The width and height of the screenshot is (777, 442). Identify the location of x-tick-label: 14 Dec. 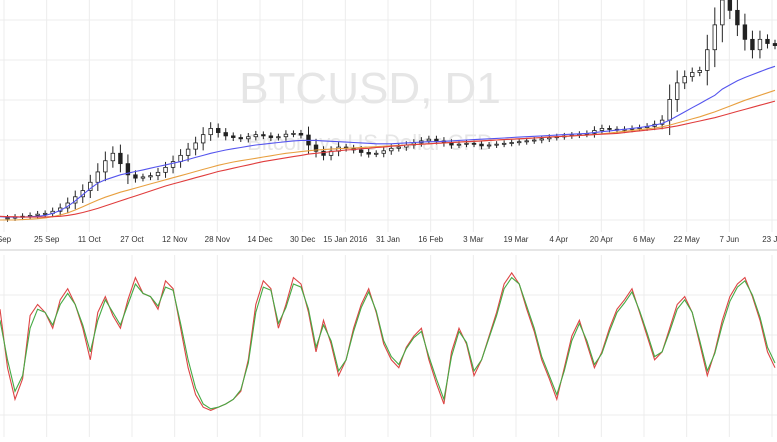
(259, 239).